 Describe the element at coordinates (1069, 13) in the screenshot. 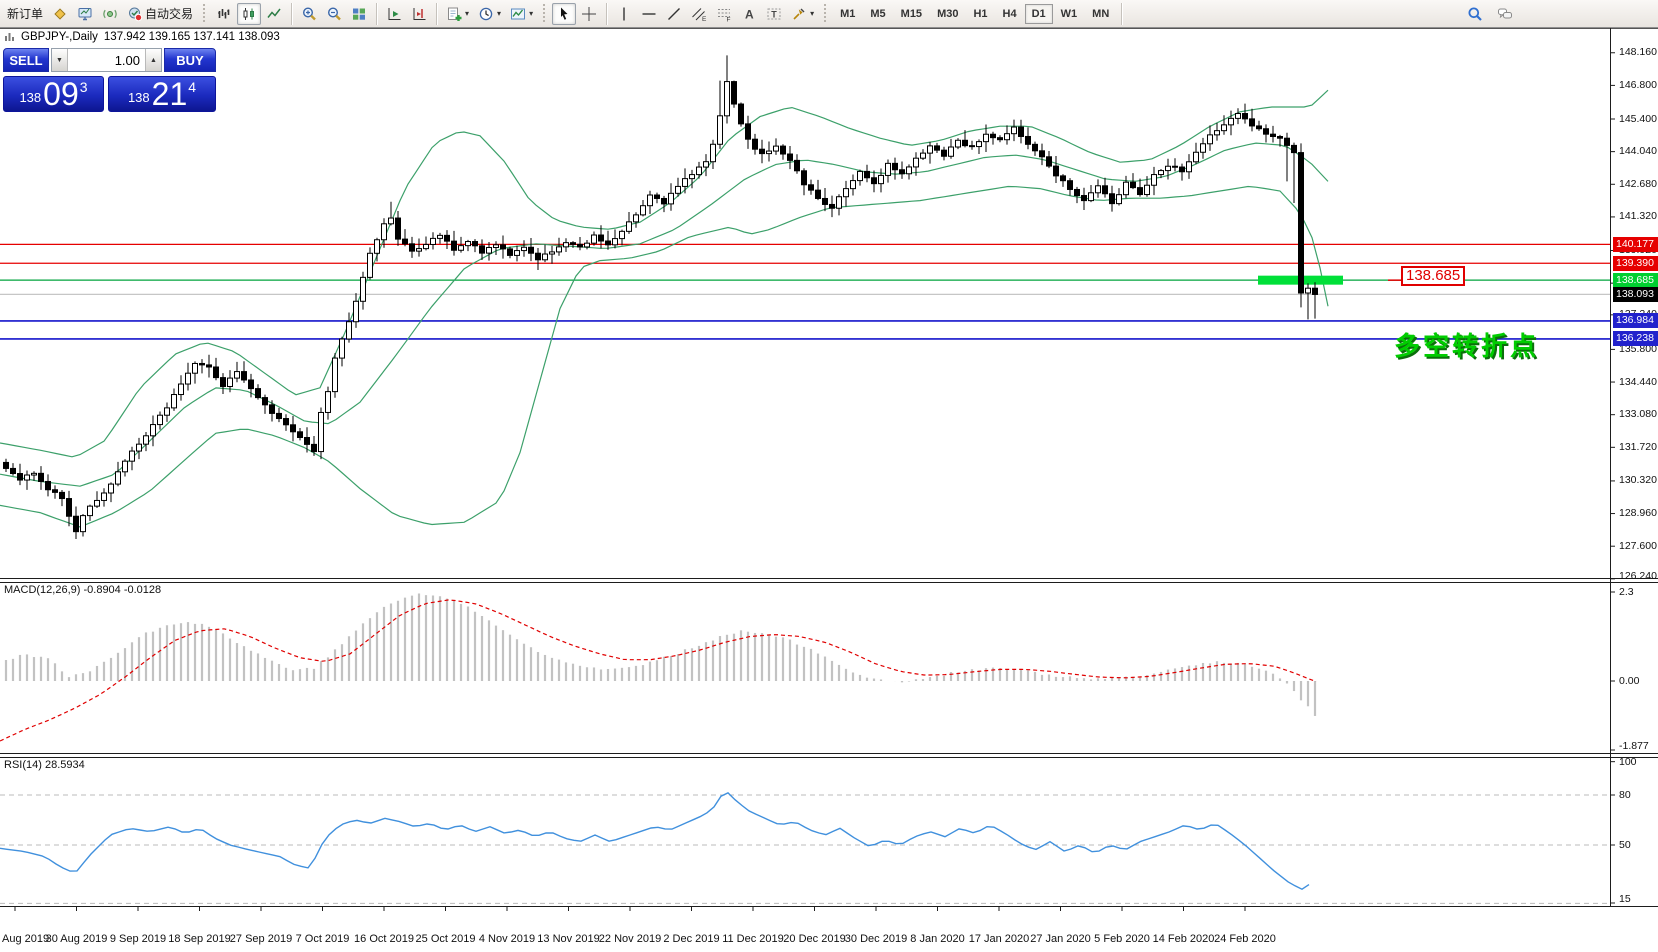

I see `timeframe-w1: W1` at that location.